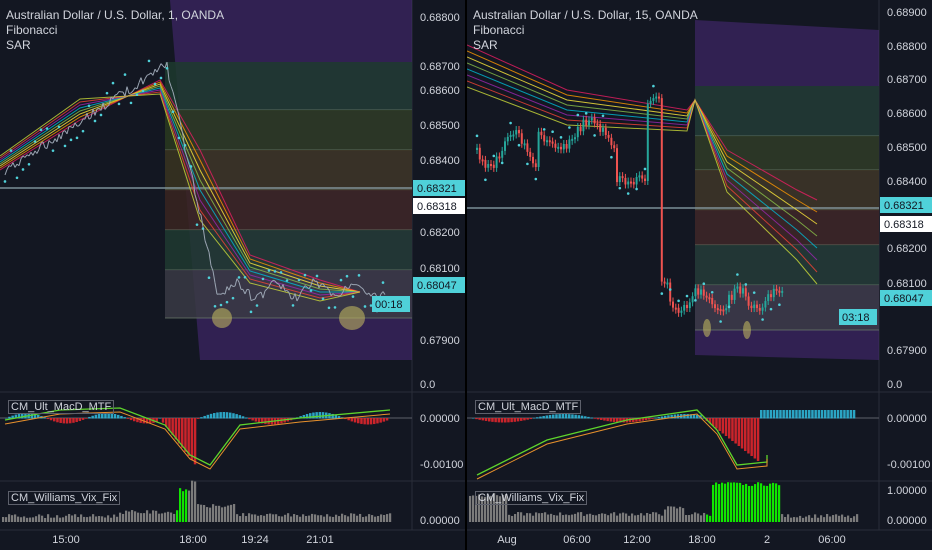 The width and height of the screenshot is (932, 550). What do you see at coordinates (439, 285) in the screenshot?
I see `price-badge-last-bg` at bounding box center [439, 285].